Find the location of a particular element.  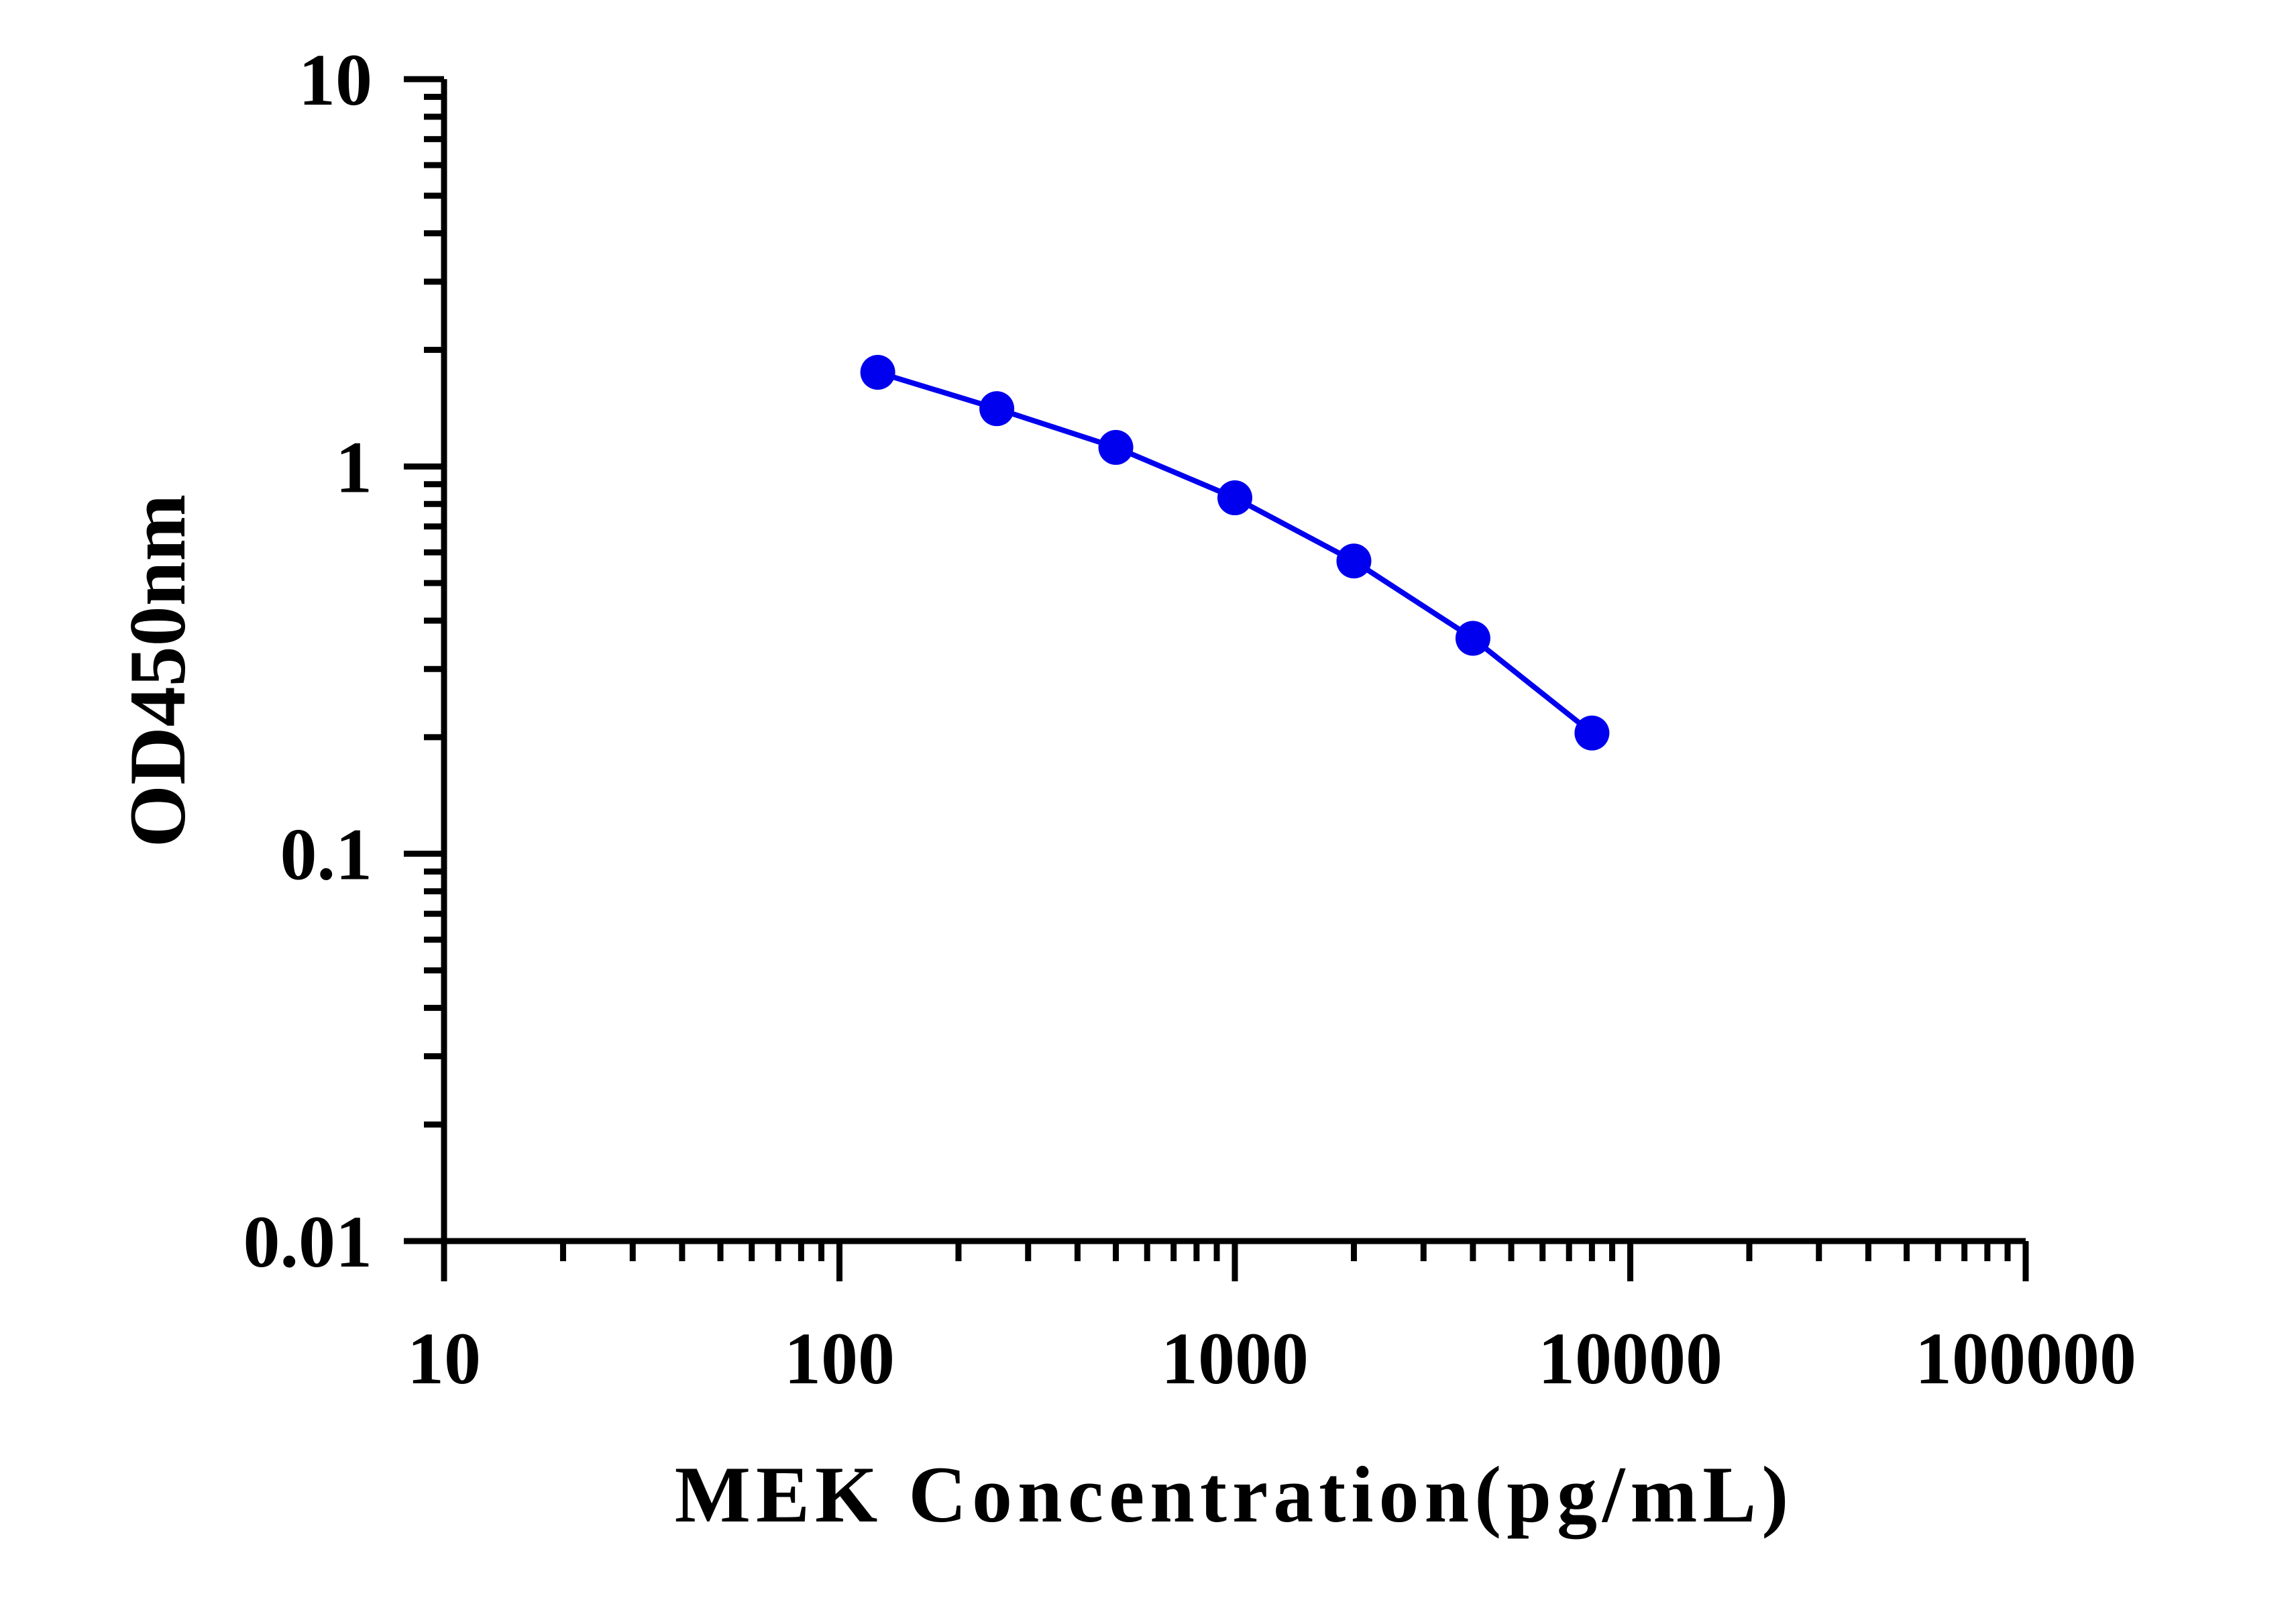

series-line is located at coordinates (1235, 552).